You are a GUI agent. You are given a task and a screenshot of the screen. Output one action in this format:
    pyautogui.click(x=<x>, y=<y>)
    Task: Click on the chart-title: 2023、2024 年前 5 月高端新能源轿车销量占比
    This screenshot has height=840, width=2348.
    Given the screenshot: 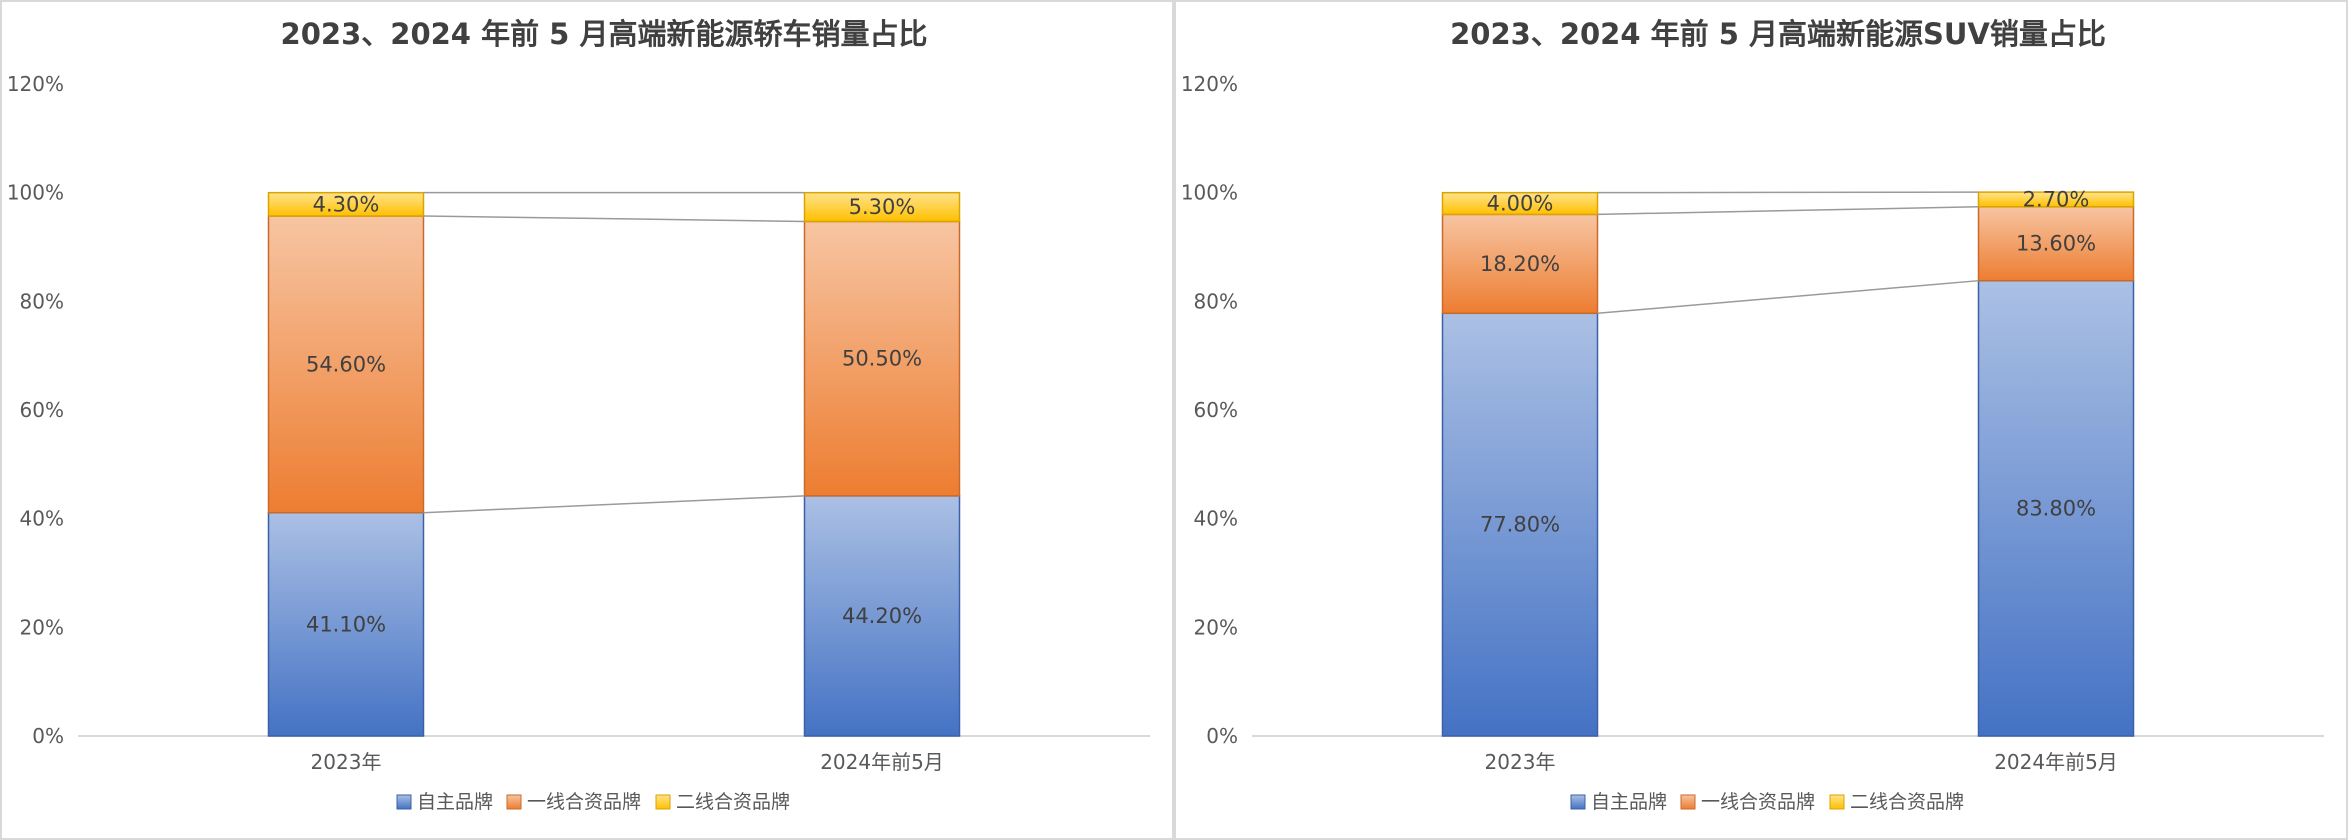 What is the action you would take?
    pyautogui.click(x=604, y=34)
    